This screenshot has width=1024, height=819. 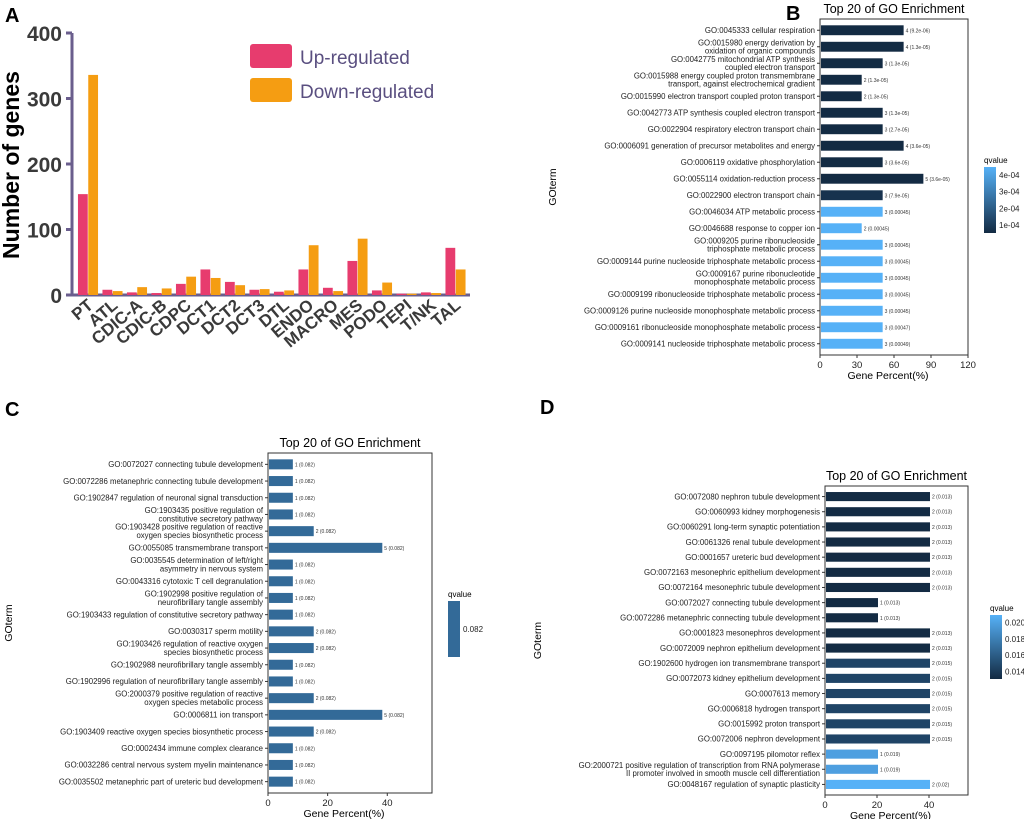 What do you see at coordinates (894, 365) in the screenshot?
I see `x-tick-label: 60` at bounding box center [894, 365].